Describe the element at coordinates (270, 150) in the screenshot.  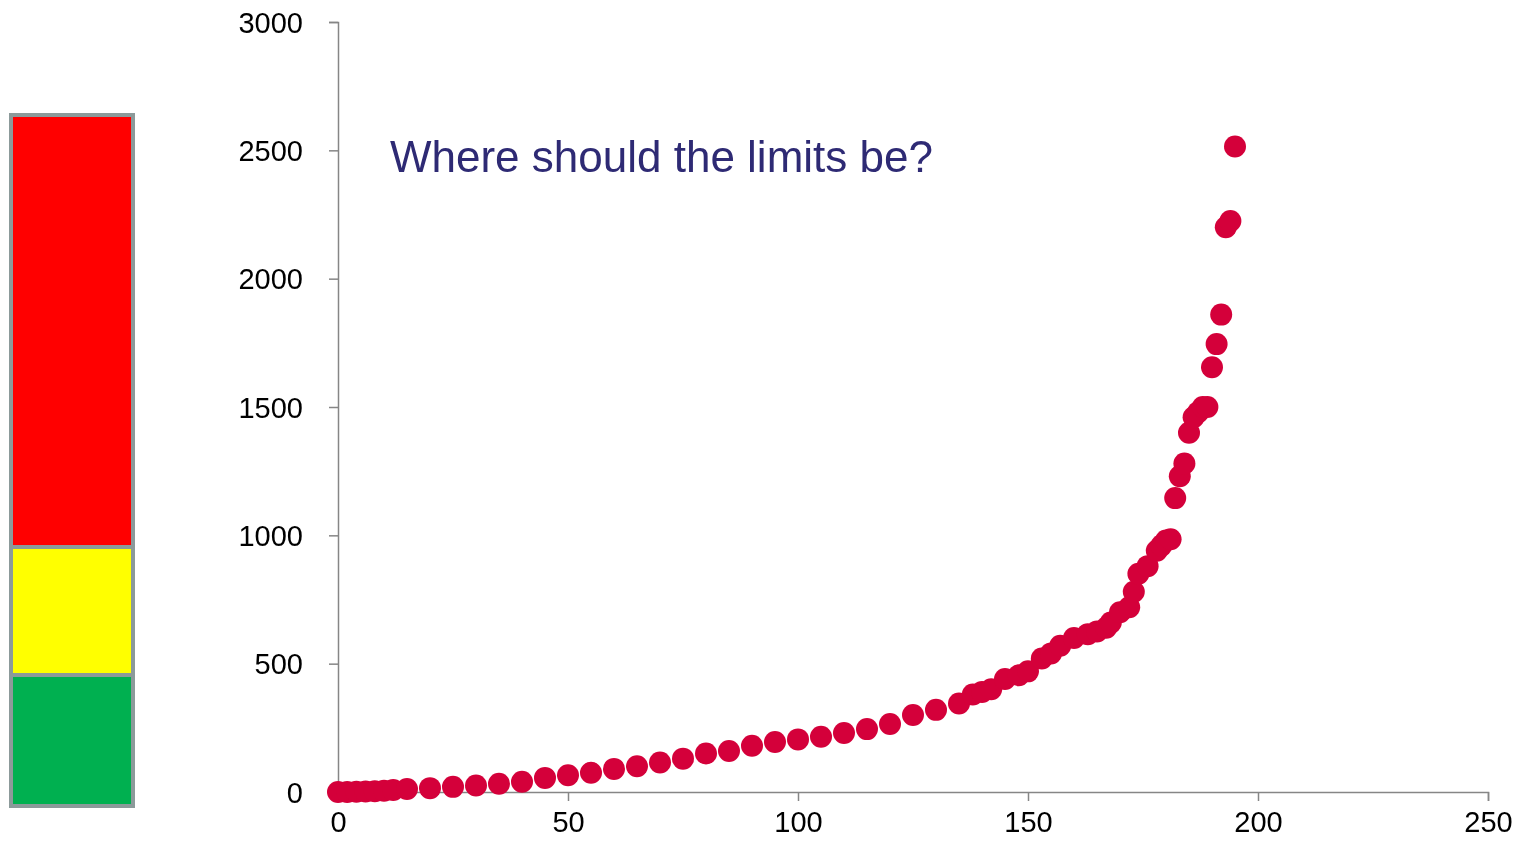
I see `y-tick-label: 2500` at that location.